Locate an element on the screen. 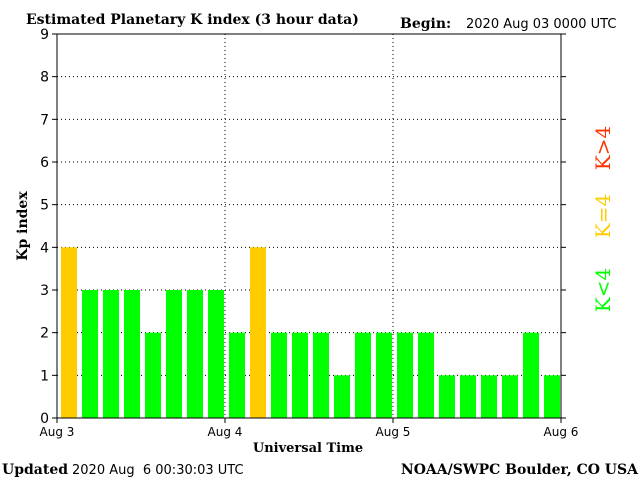 The image size is (640, 480). updated-label: Updated is located at coordinates (35, 470).